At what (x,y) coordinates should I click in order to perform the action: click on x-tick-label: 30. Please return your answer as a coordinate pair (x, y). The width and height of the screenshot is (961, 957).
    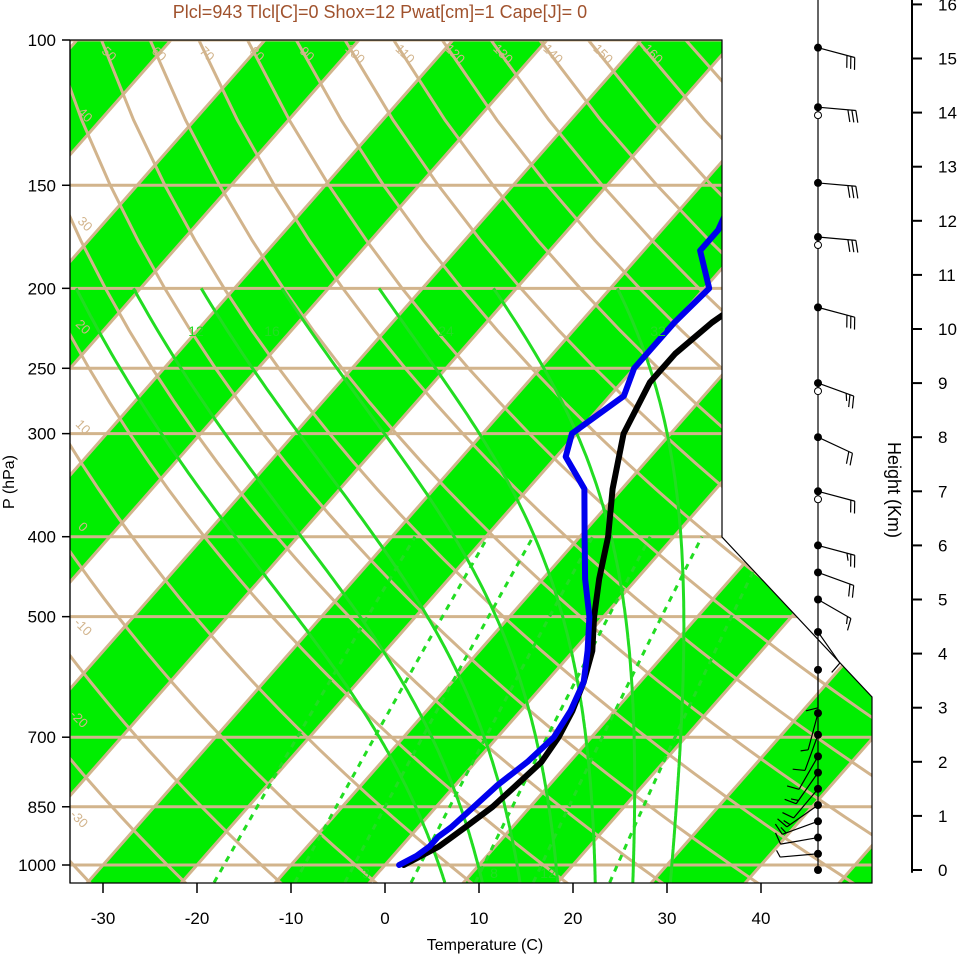
    Looking at the image, I should click on (667, 918).